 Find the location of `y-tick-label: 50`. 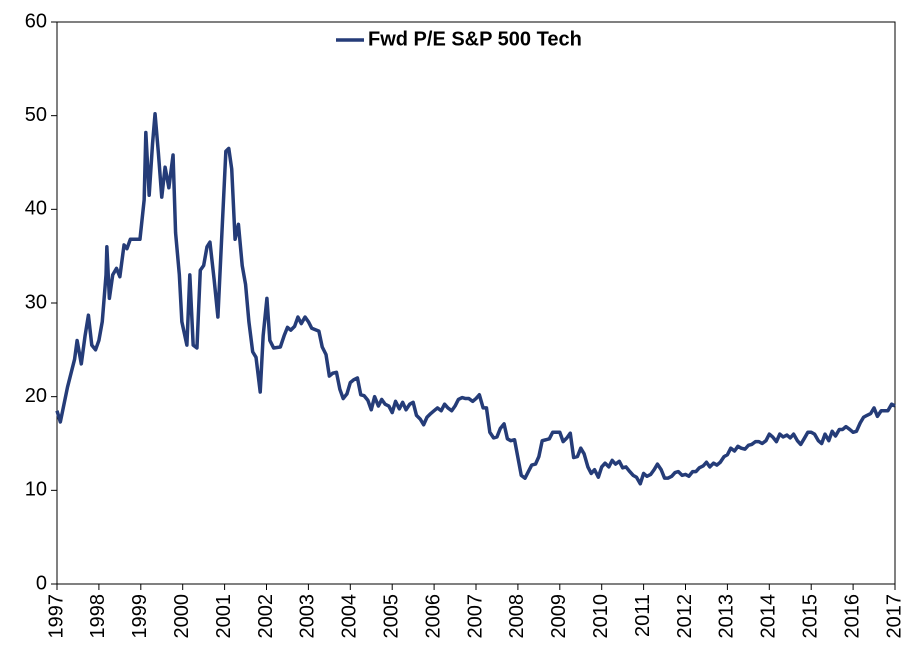

y-tick-label: 50 is located at coordinates (36, 115).